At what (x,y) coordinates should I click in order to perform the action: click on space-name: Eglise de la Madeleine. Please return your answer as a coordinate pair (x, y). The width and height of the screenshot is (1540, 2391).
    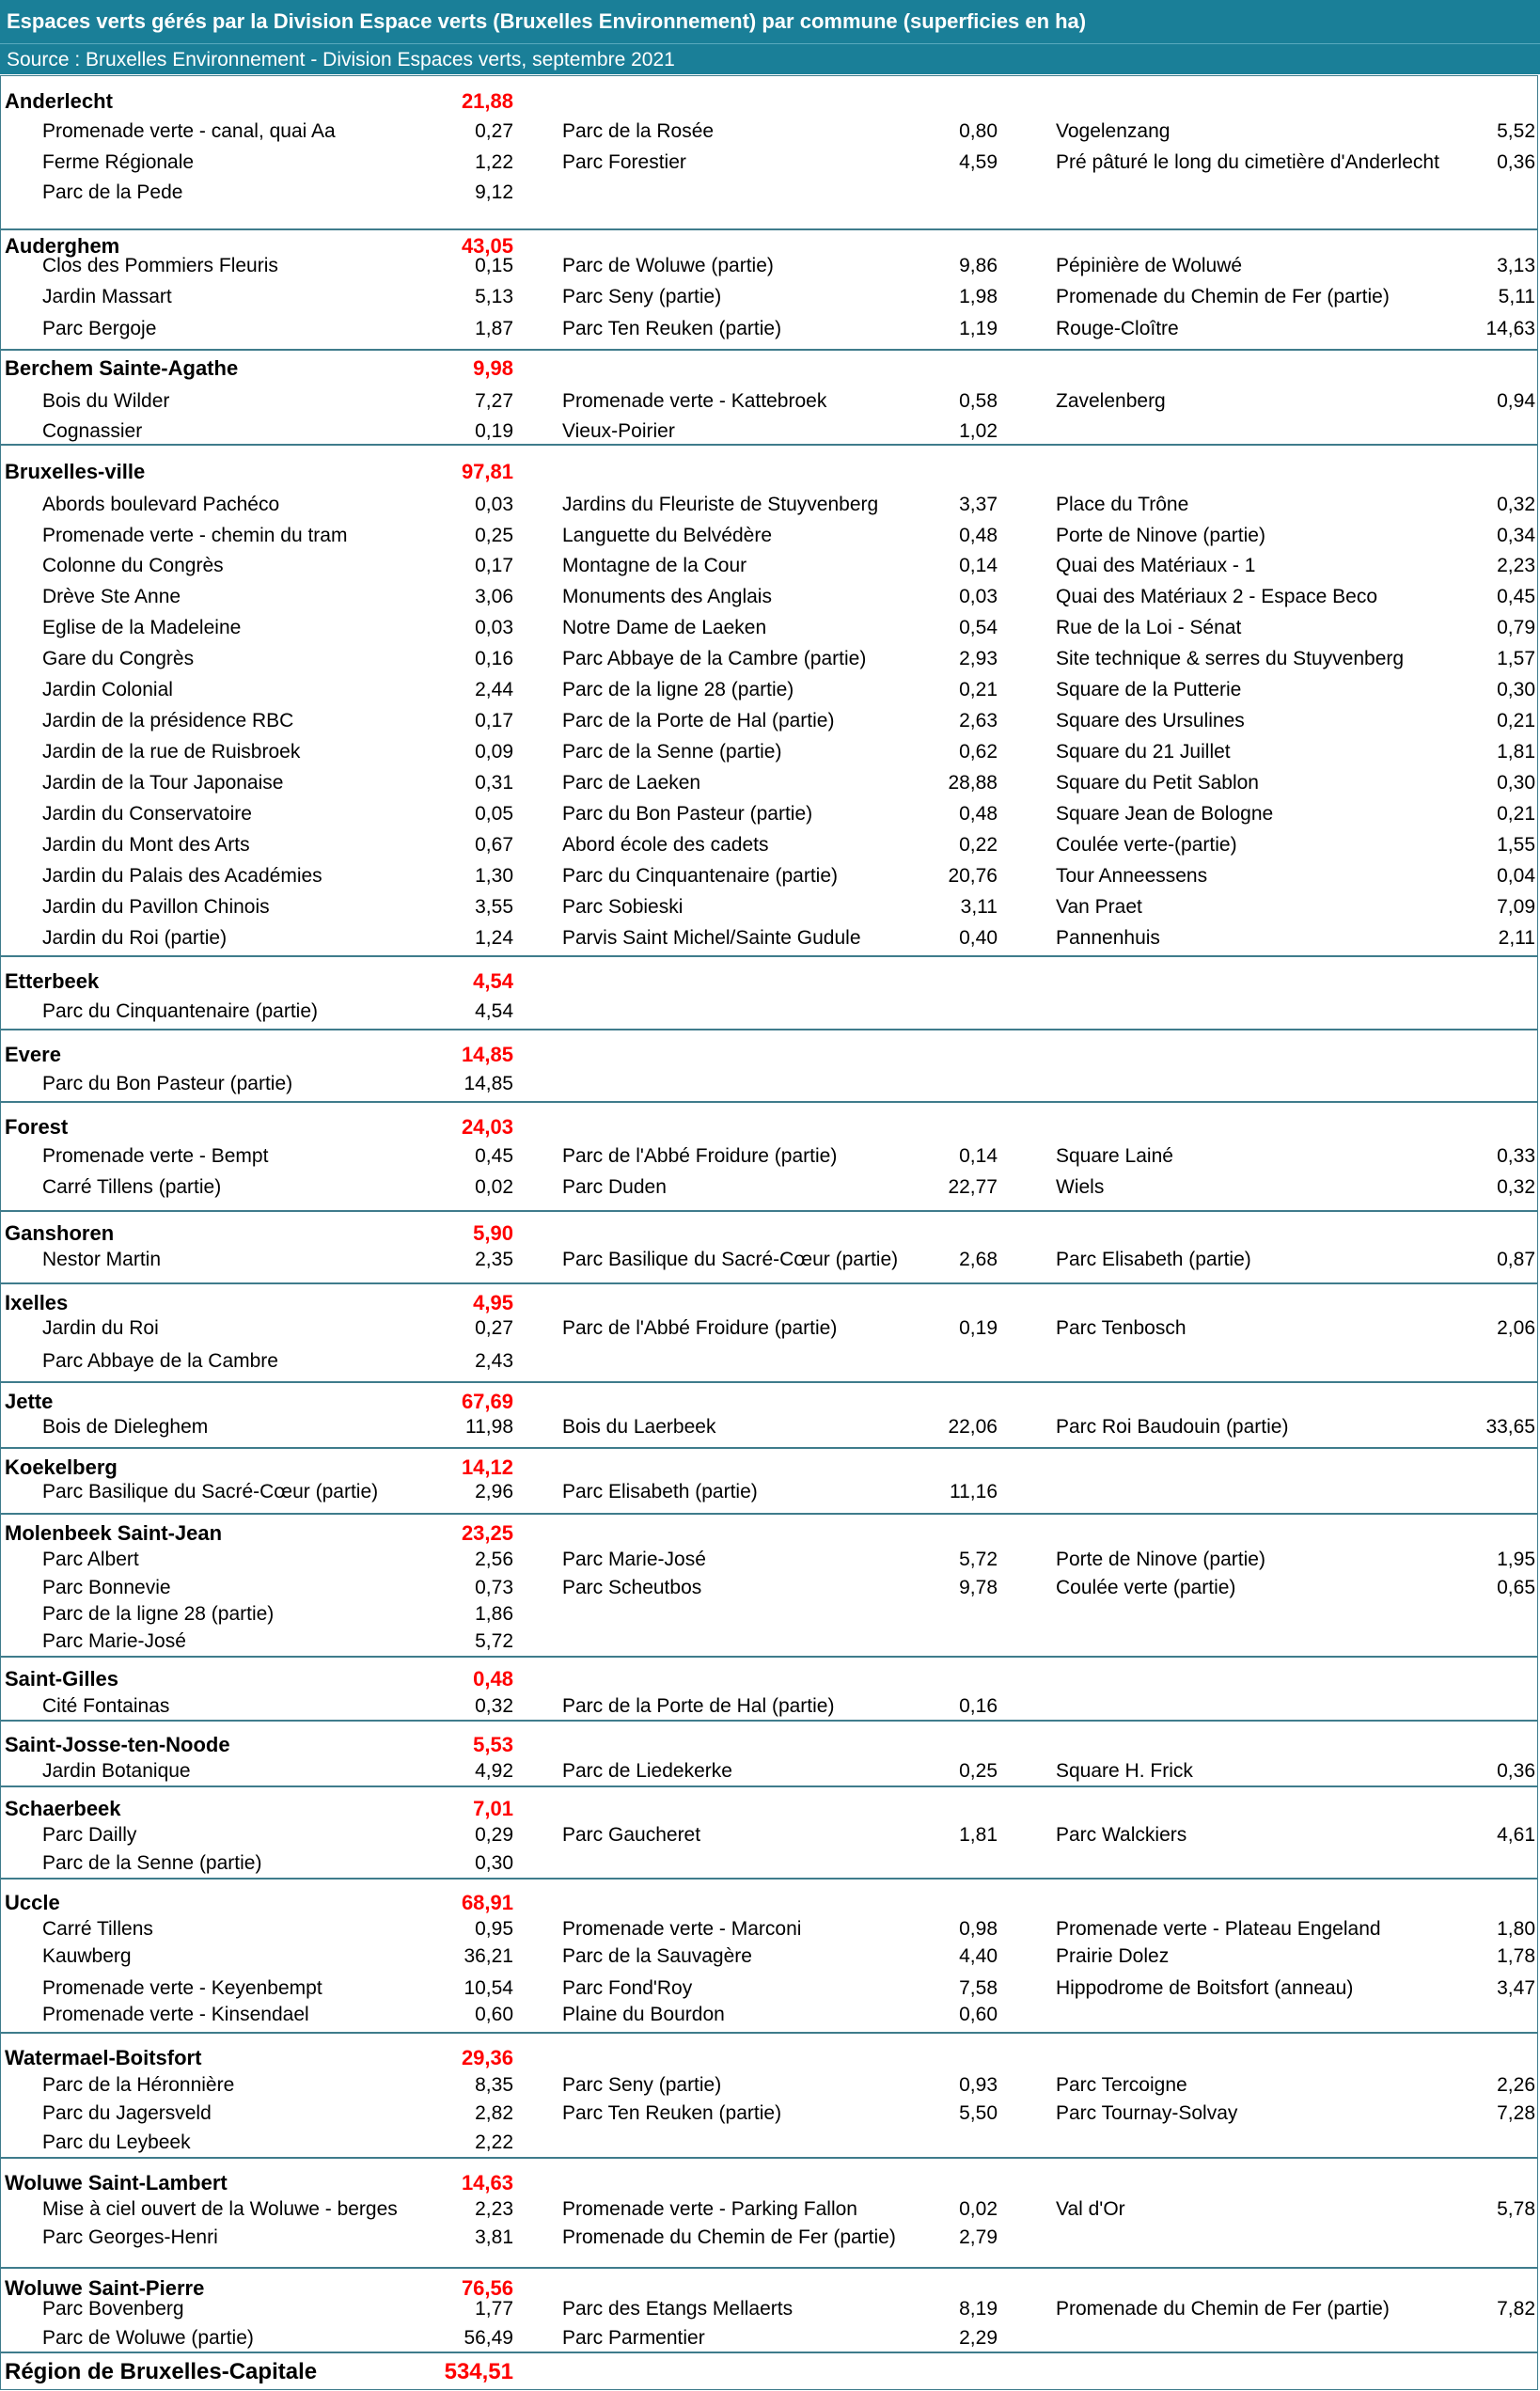
    Looking at the image, I should click on (142, 627).